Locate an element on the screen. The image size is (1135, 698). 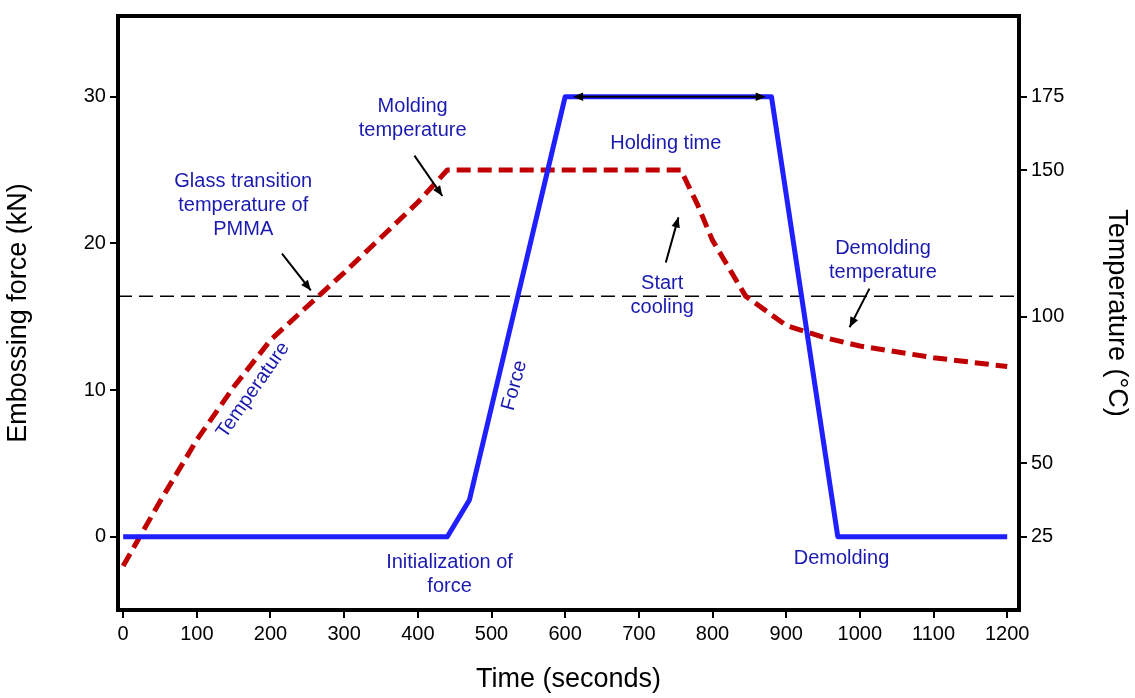
x-tick-label: 800 is located at coordinates (712, 632).